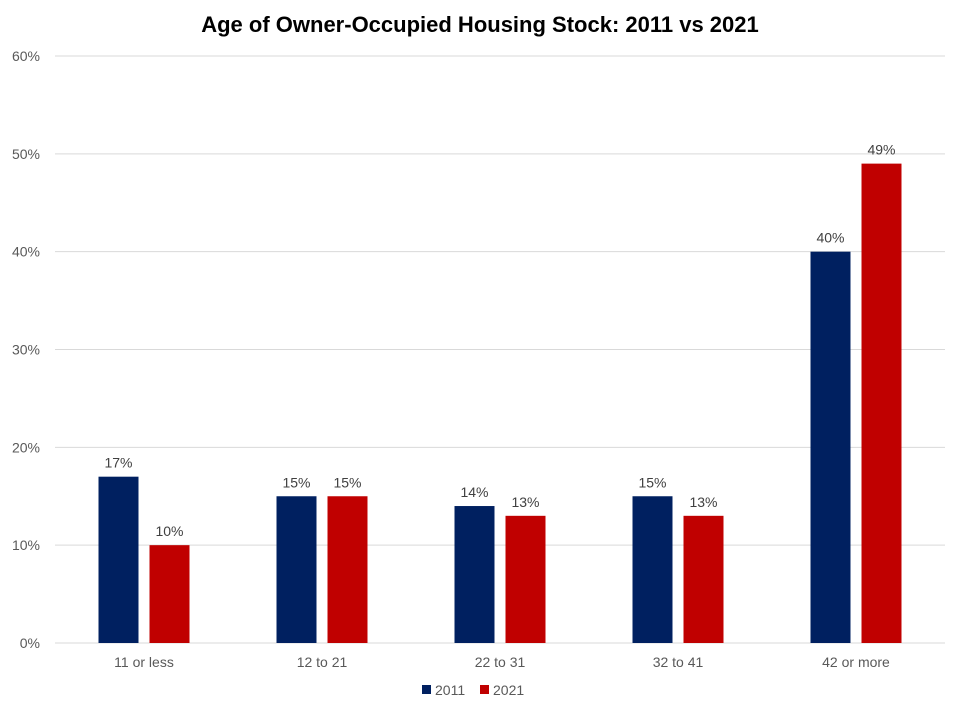 This screenshot has width=960, height=720. What do you see at coordinates (652, 482) in the screenshot?
I see `data-label-2011-3: 15%` at bounding box center [652, 482].